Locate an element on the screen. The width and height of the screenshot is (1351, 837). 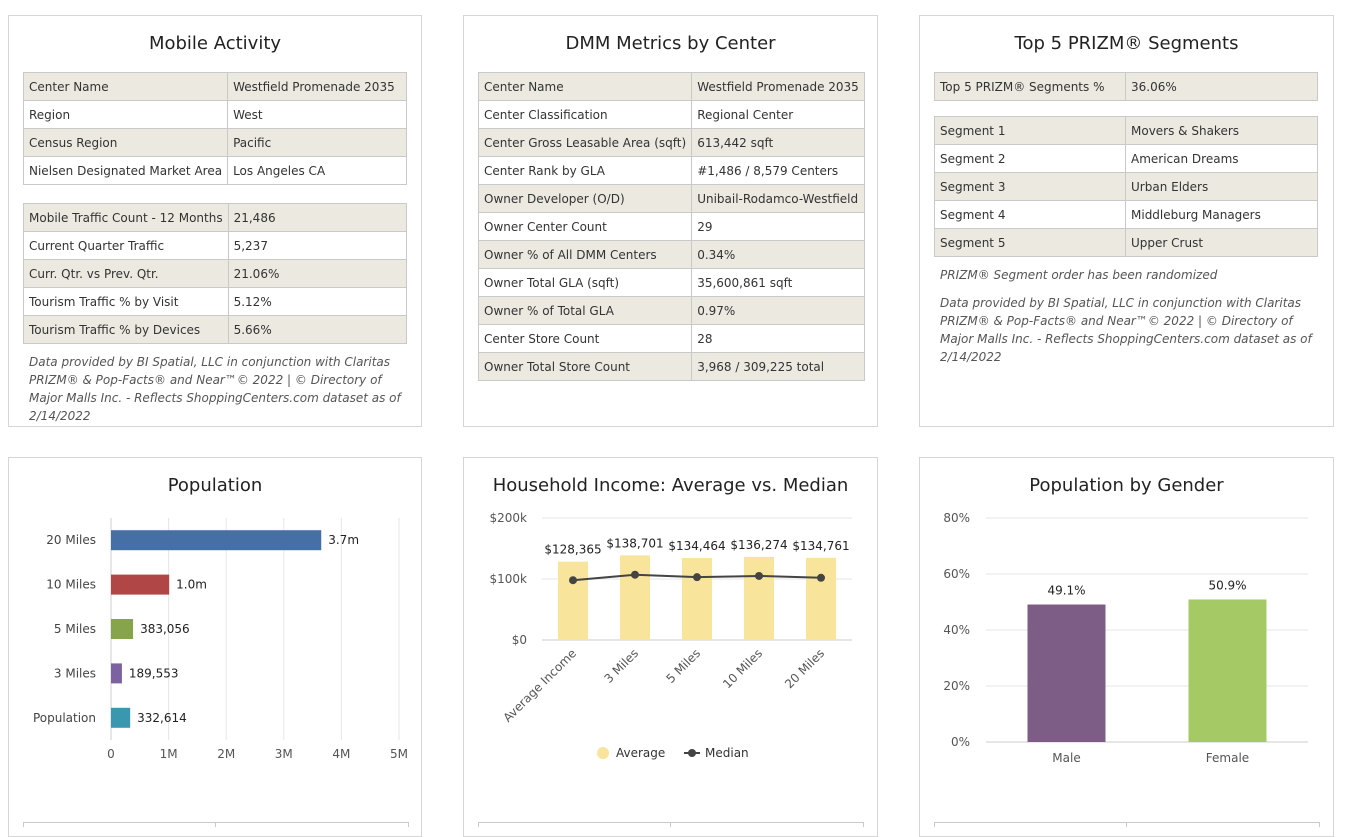
table-row: Owner % of All DMM Centers 0.34% is located at coordinates (671, 254).